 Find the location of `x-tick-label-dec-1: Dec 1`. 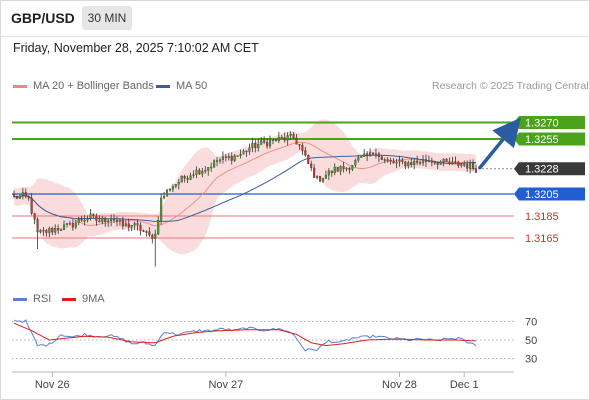

x-tick-label-dec-1: Dec 1 is located at coordinates (464, 385).